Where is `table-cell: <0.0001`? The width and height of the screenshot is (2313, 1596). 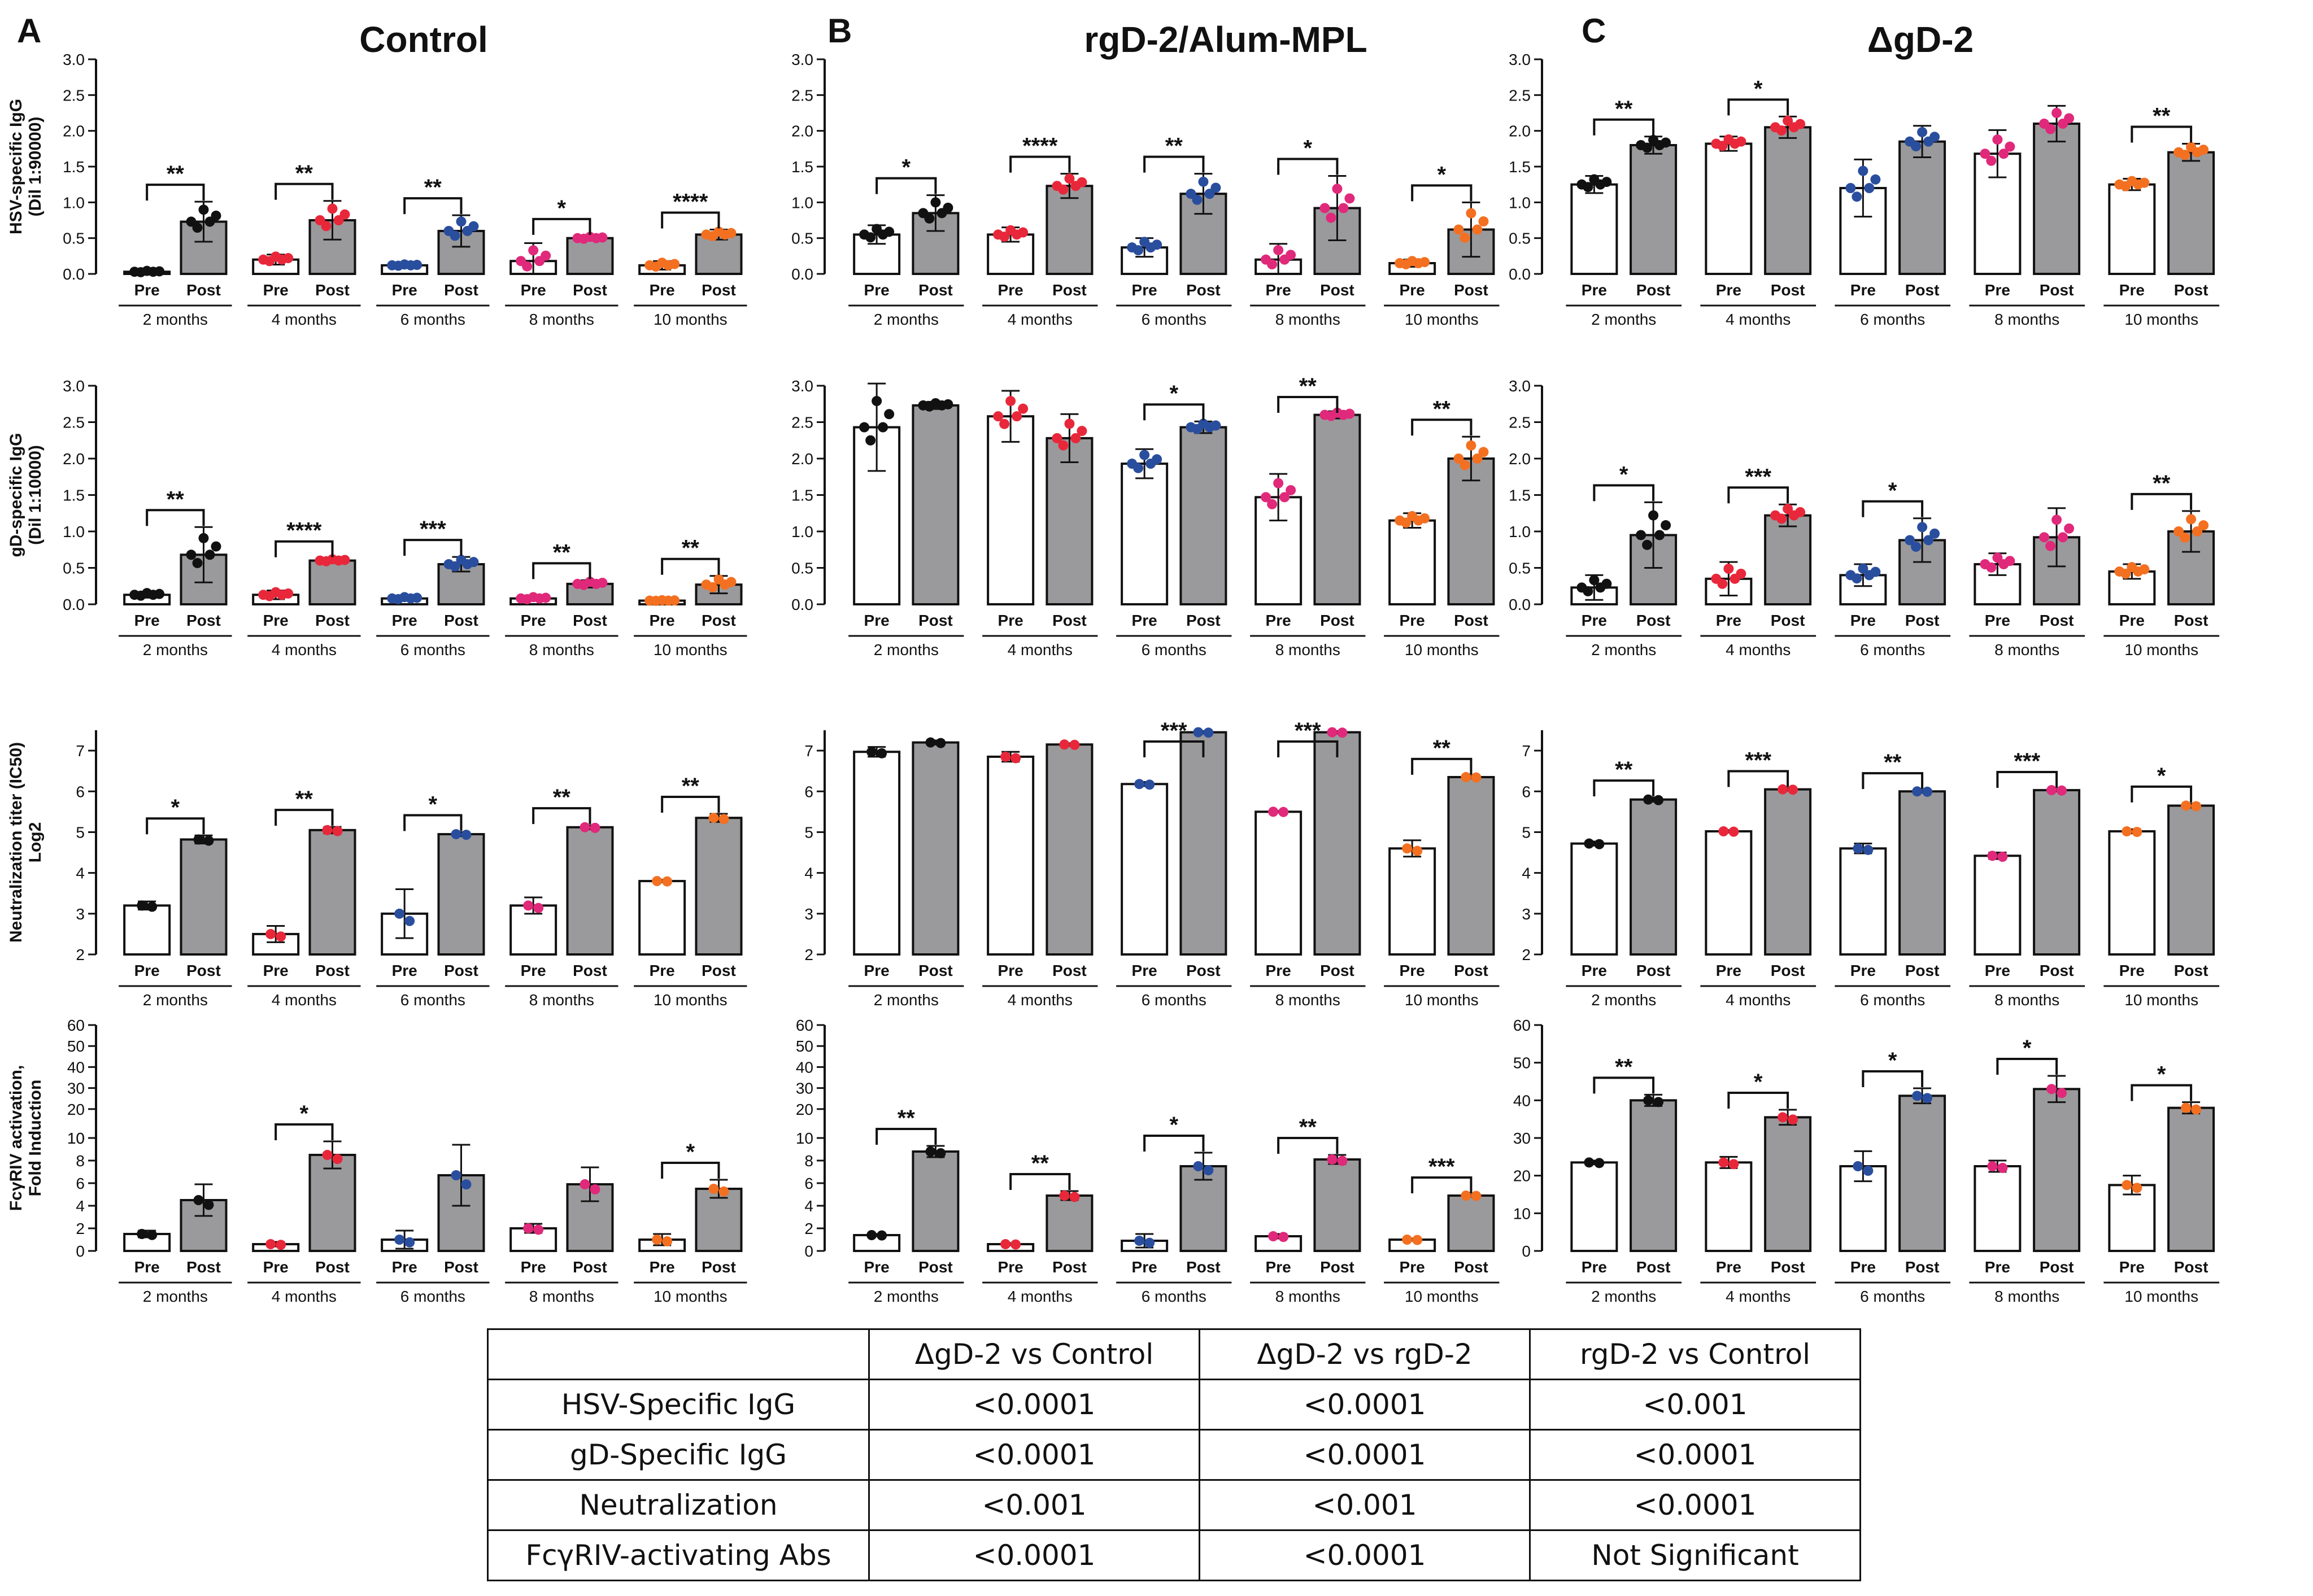 table-cell: <0.0001 is located at coordinates (1365, 1555).